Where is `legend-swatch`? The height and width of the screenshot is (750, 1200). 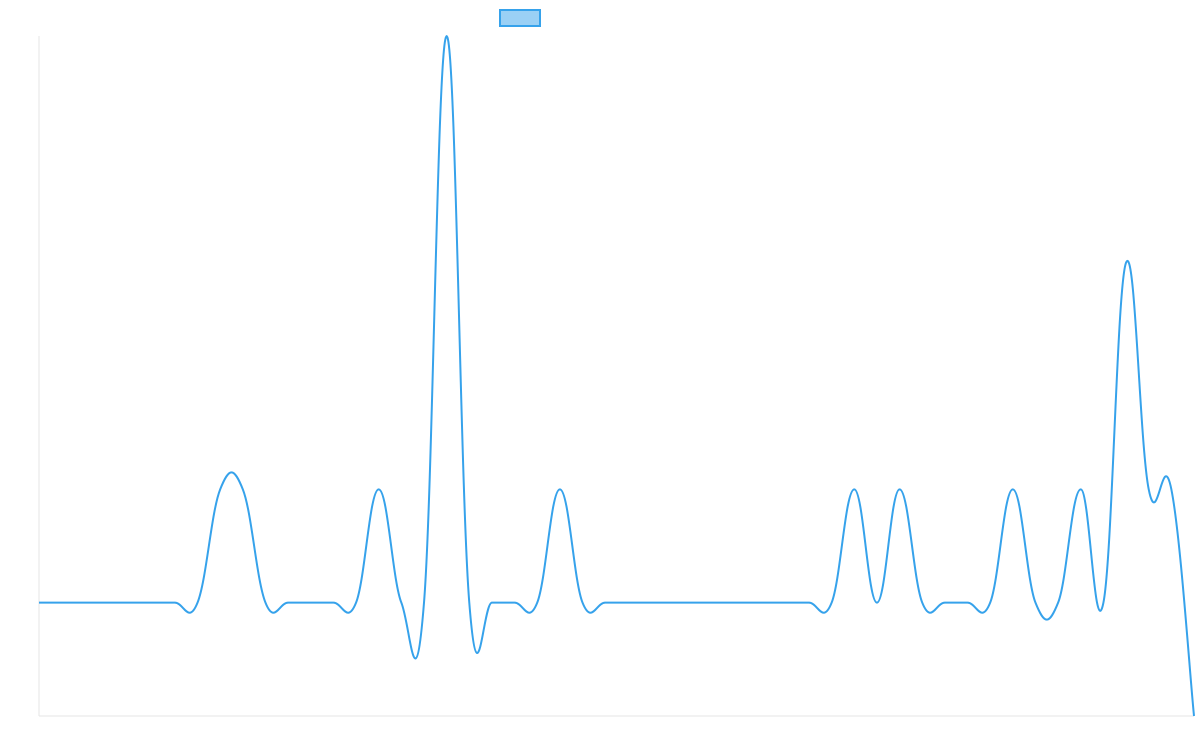 legend-swatch is located at coordinates (520, 18).